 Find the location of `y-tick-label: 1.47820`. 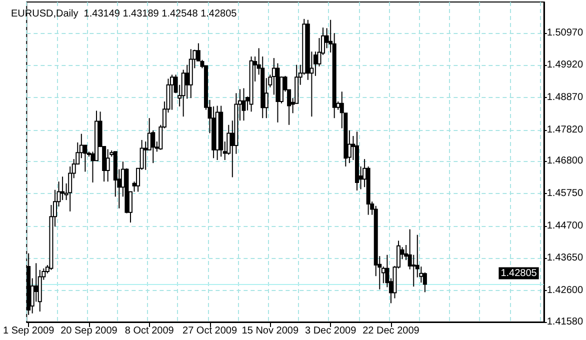

y-tick-label: 1.47820 is located at coordinates (565, 130).